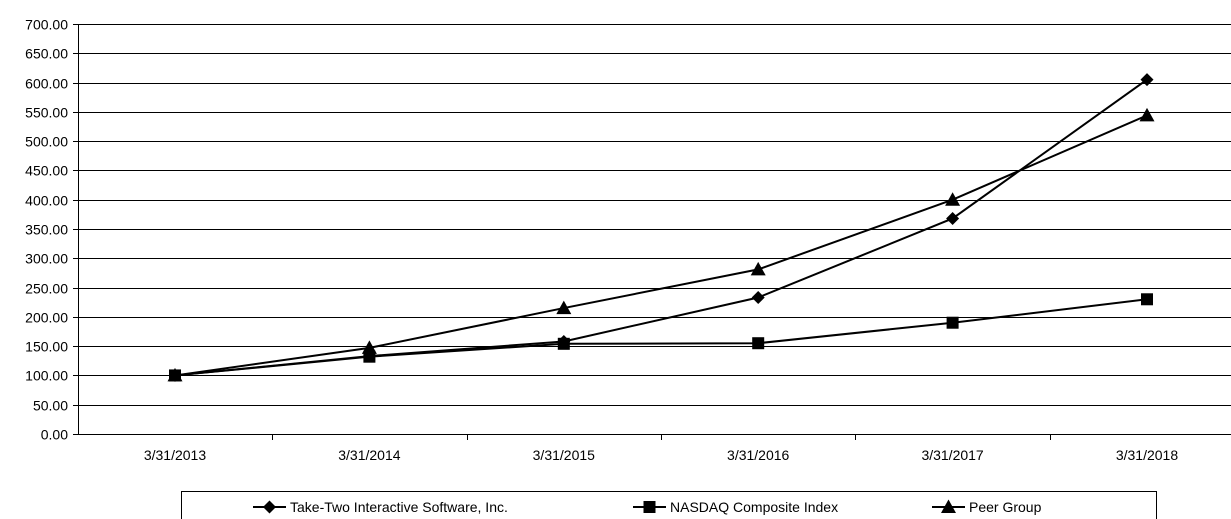 Image resolution: width=1231 pixels, height=519 pixels. I want to click on y-tick-label: 300.00, so click(46, 259).